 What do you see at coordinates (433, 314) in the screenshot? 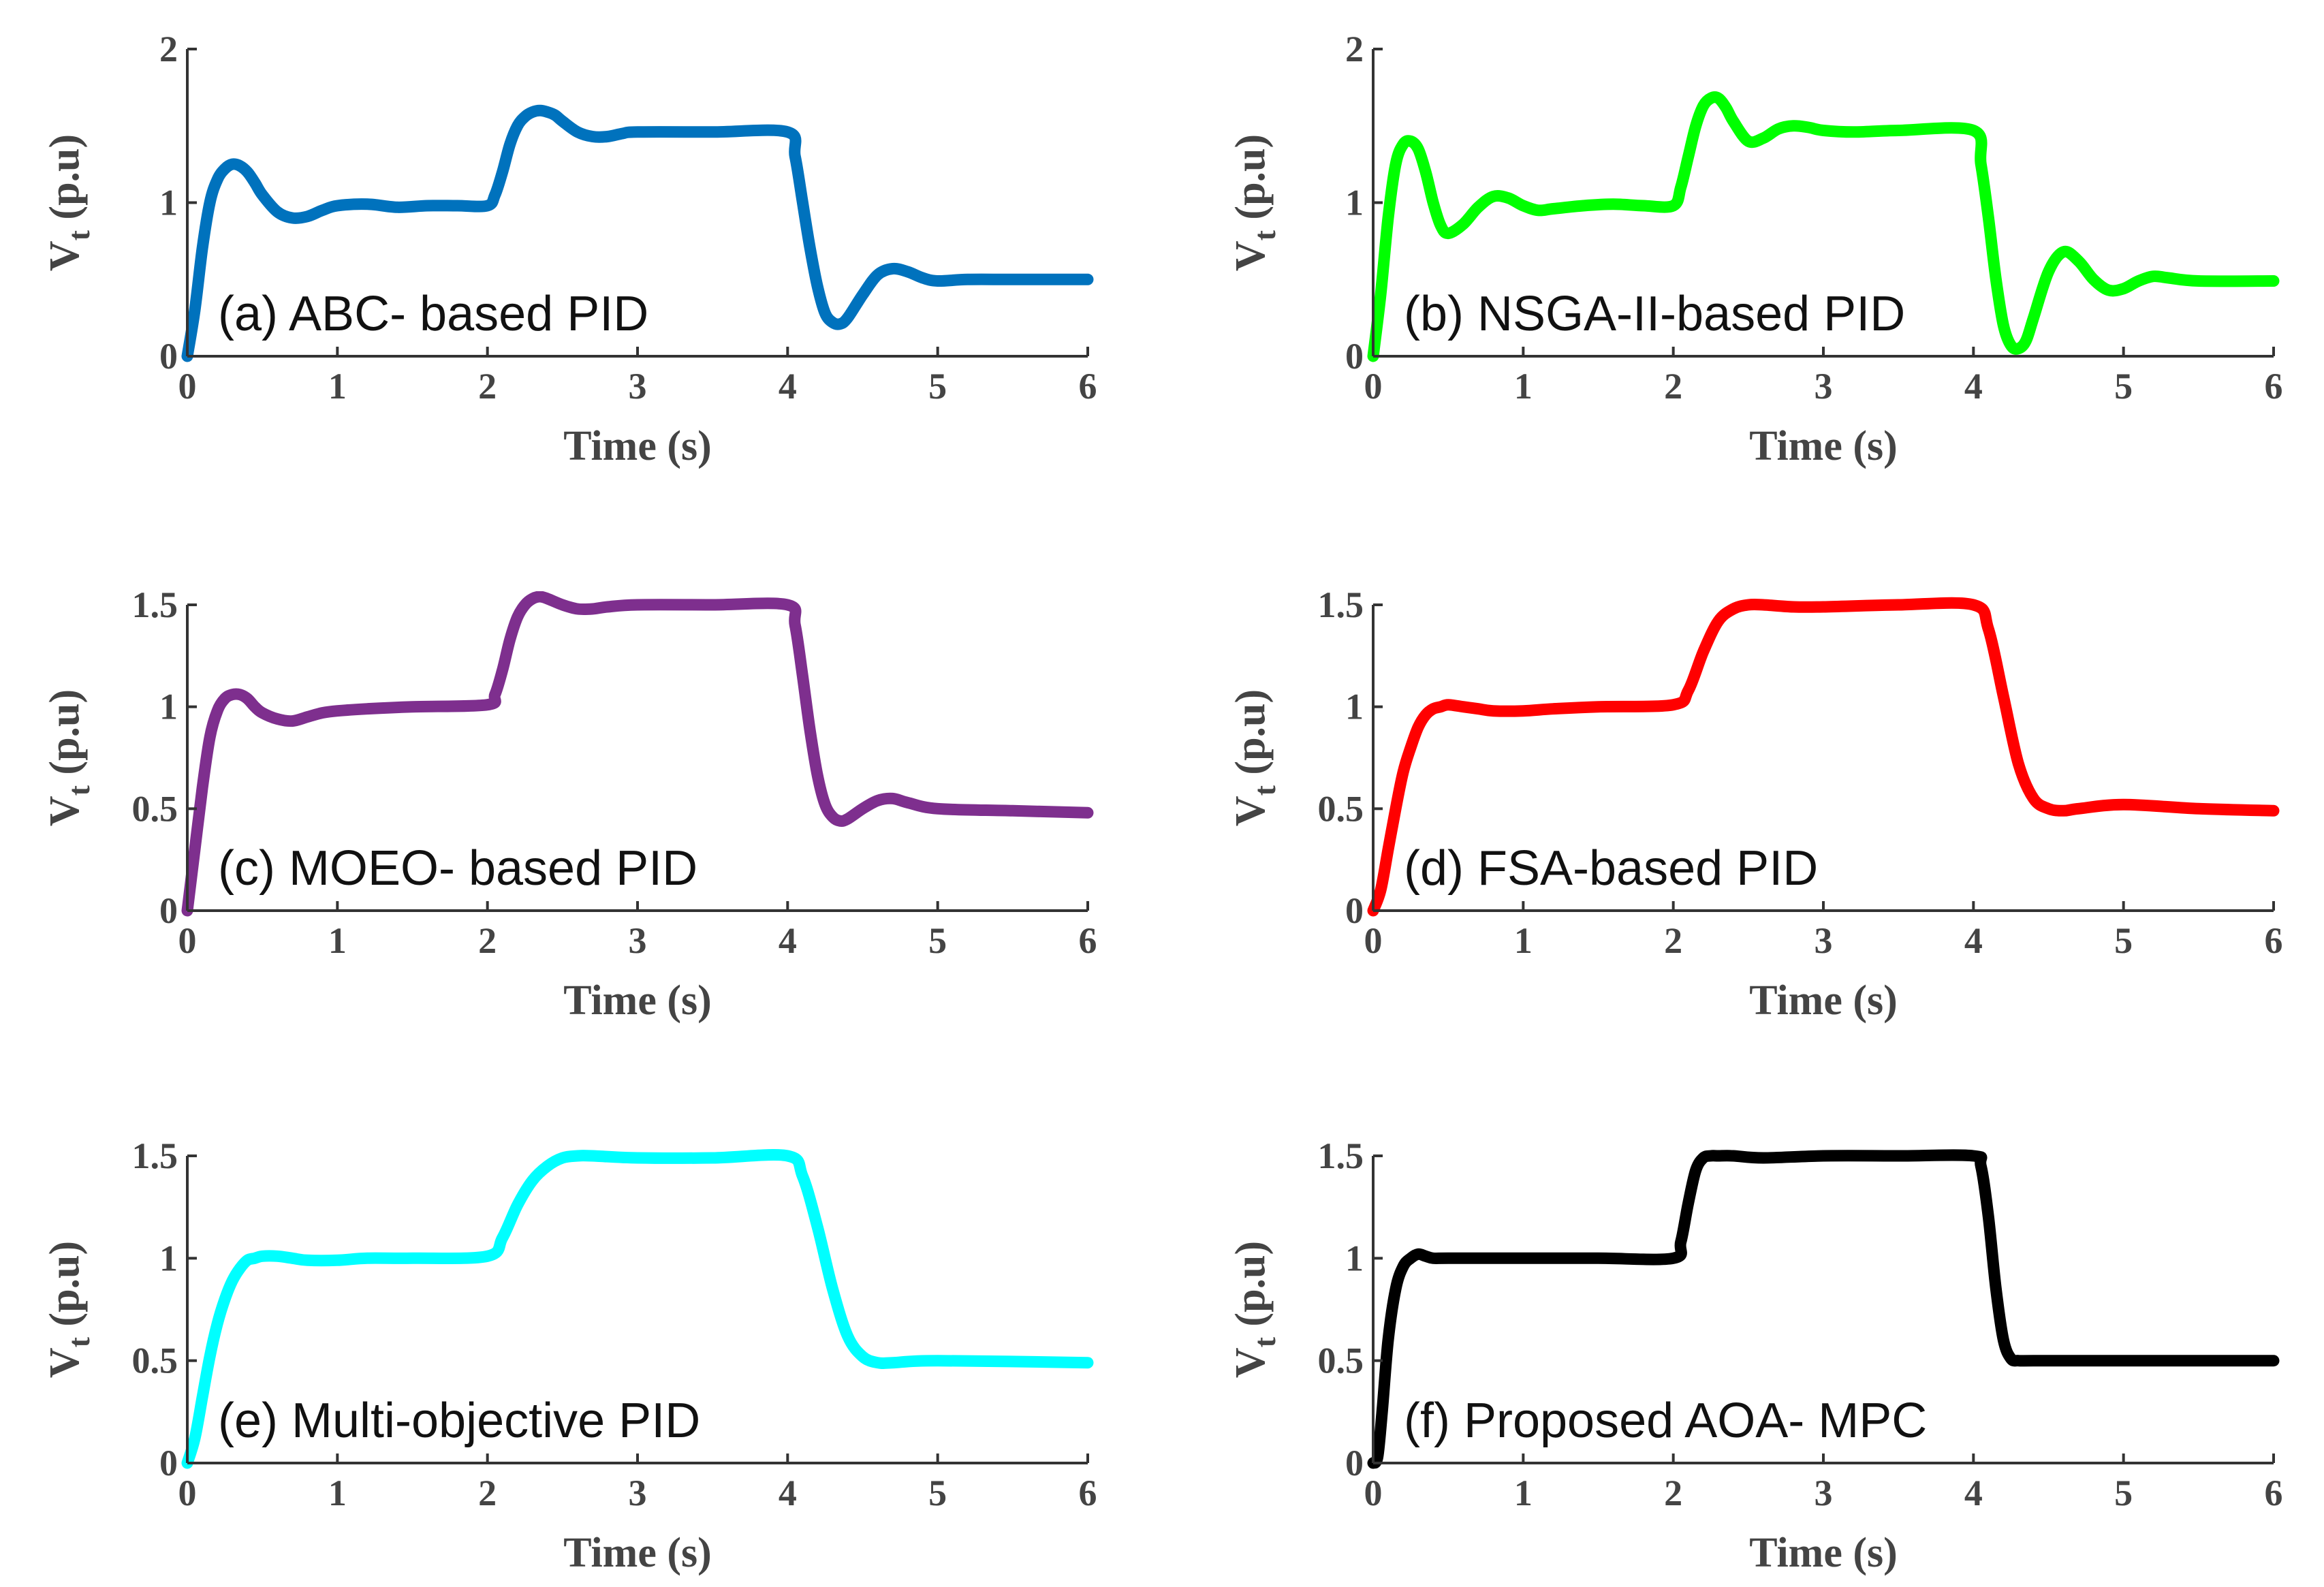
I see `panel-title: (a) ABC- based PID` at bounding box center [433, 314].